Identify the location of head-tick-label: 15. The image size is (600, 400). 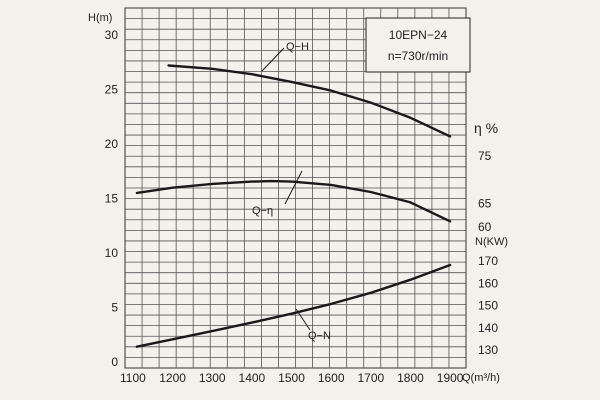
(112, 199).